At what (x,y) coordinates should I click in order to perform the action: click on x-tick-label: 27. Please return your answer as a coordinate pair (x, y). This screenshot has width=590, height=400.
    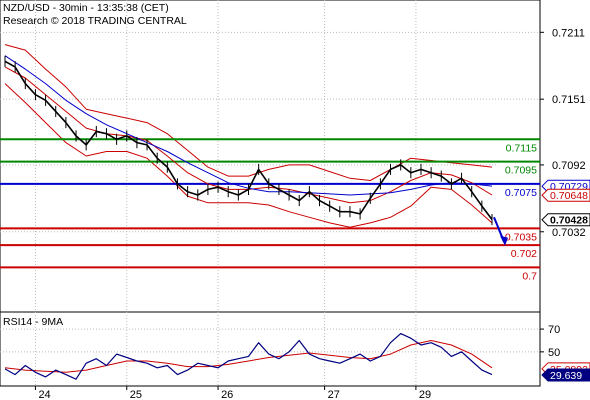
    Looking at the image, I should click on (334, 394).